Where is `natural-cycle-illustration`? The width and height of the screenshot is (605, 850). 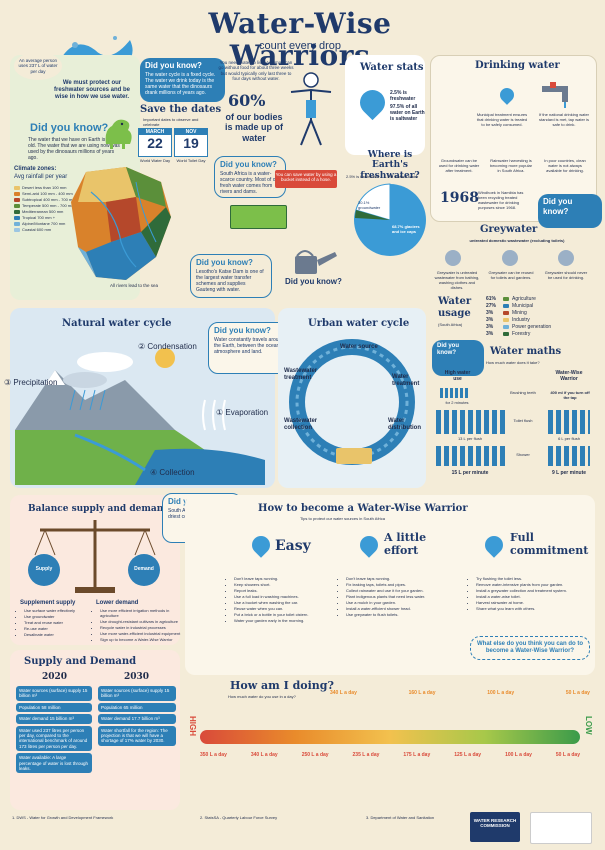 natural-cycle-illustration is located at coordinates (140, 416).